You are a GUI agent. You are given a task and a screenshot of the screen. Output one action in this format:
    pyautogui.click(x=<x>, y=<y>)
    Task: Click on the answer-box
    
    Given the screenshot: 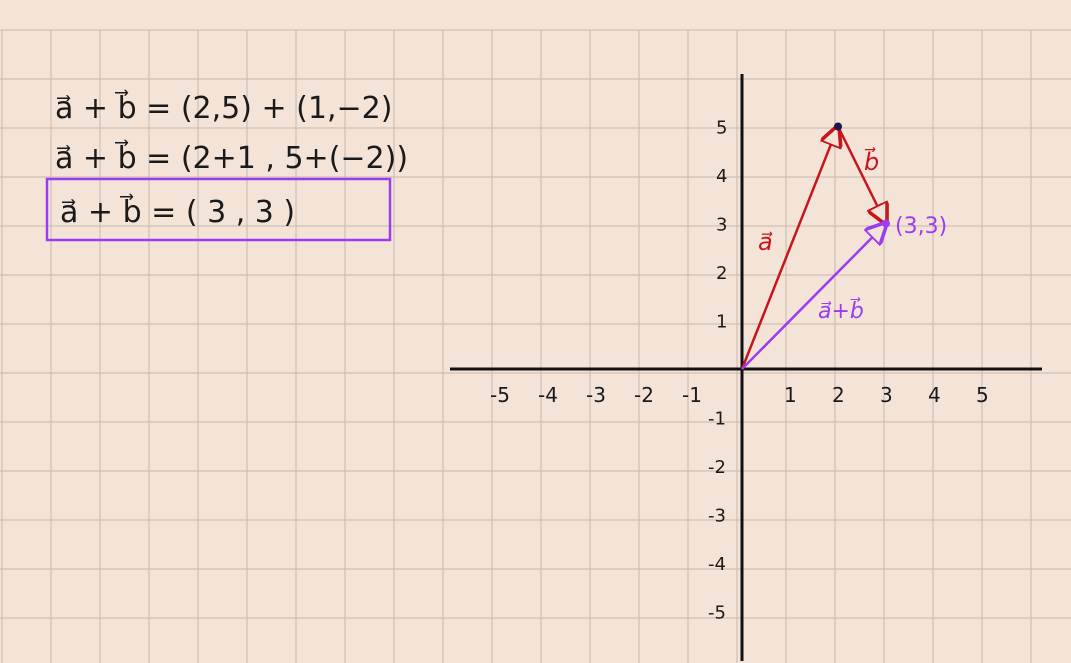 What is the action you would take?
    pyautogui.click(x=218, y=209)
    